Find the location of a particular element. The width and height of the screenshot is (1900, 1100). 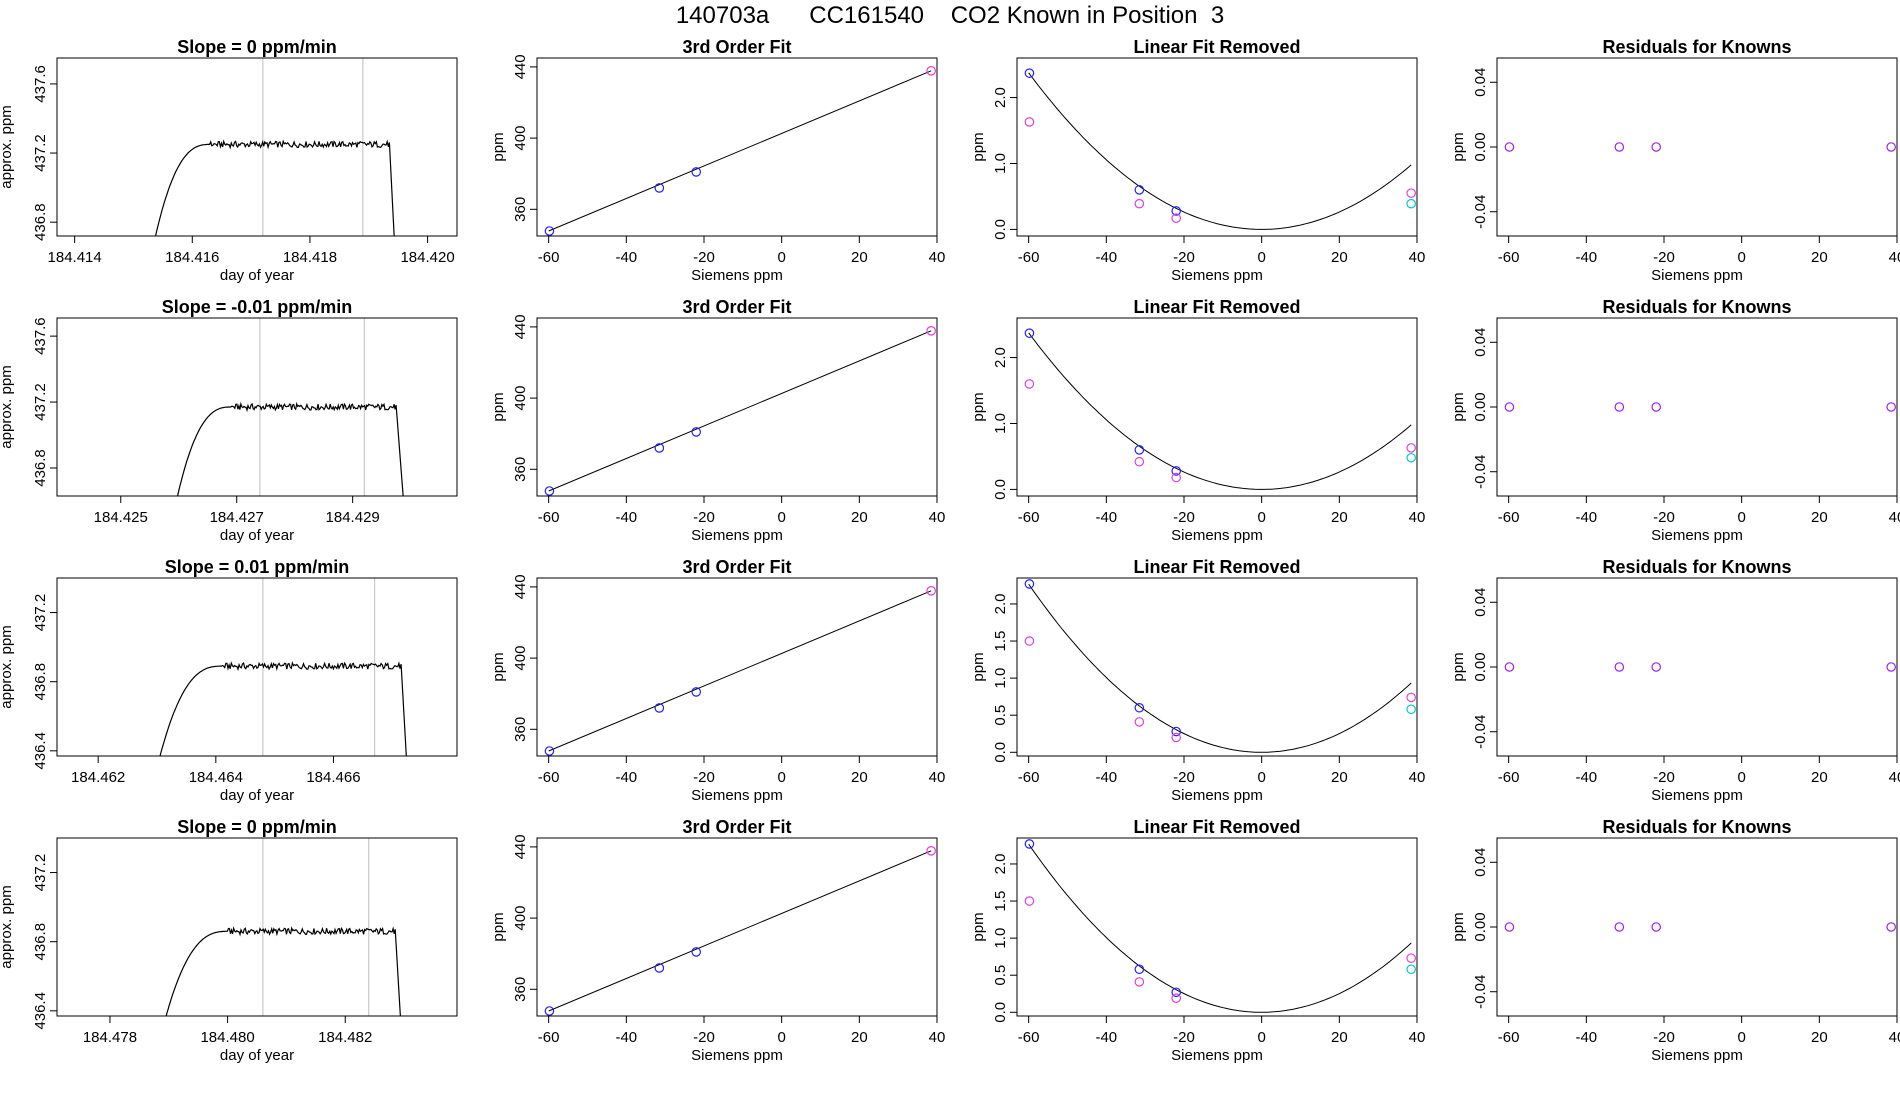

y-tick-label: 0.5 is located at coordinates (1000, 975).